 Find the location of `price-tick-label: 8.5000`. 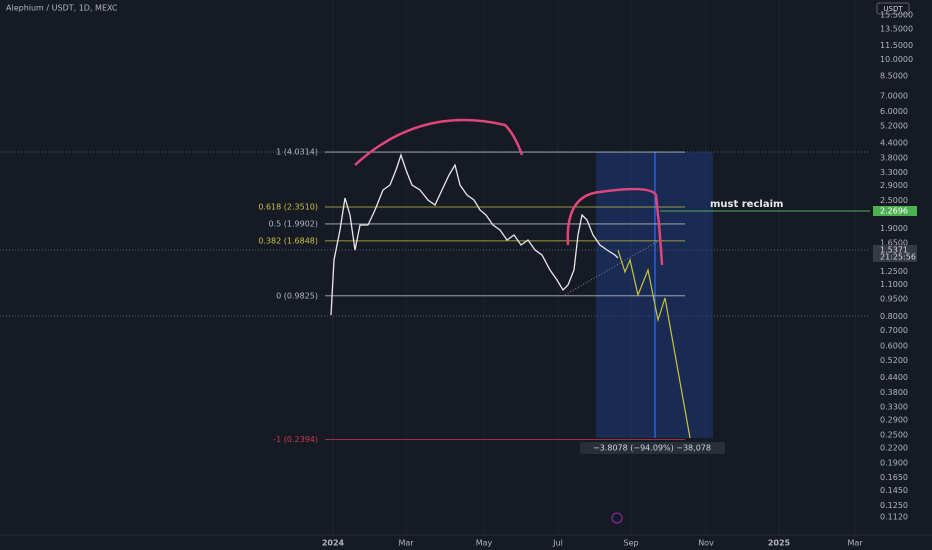

price-tick-label: 8.5000 is located at coordinates (894, 76).